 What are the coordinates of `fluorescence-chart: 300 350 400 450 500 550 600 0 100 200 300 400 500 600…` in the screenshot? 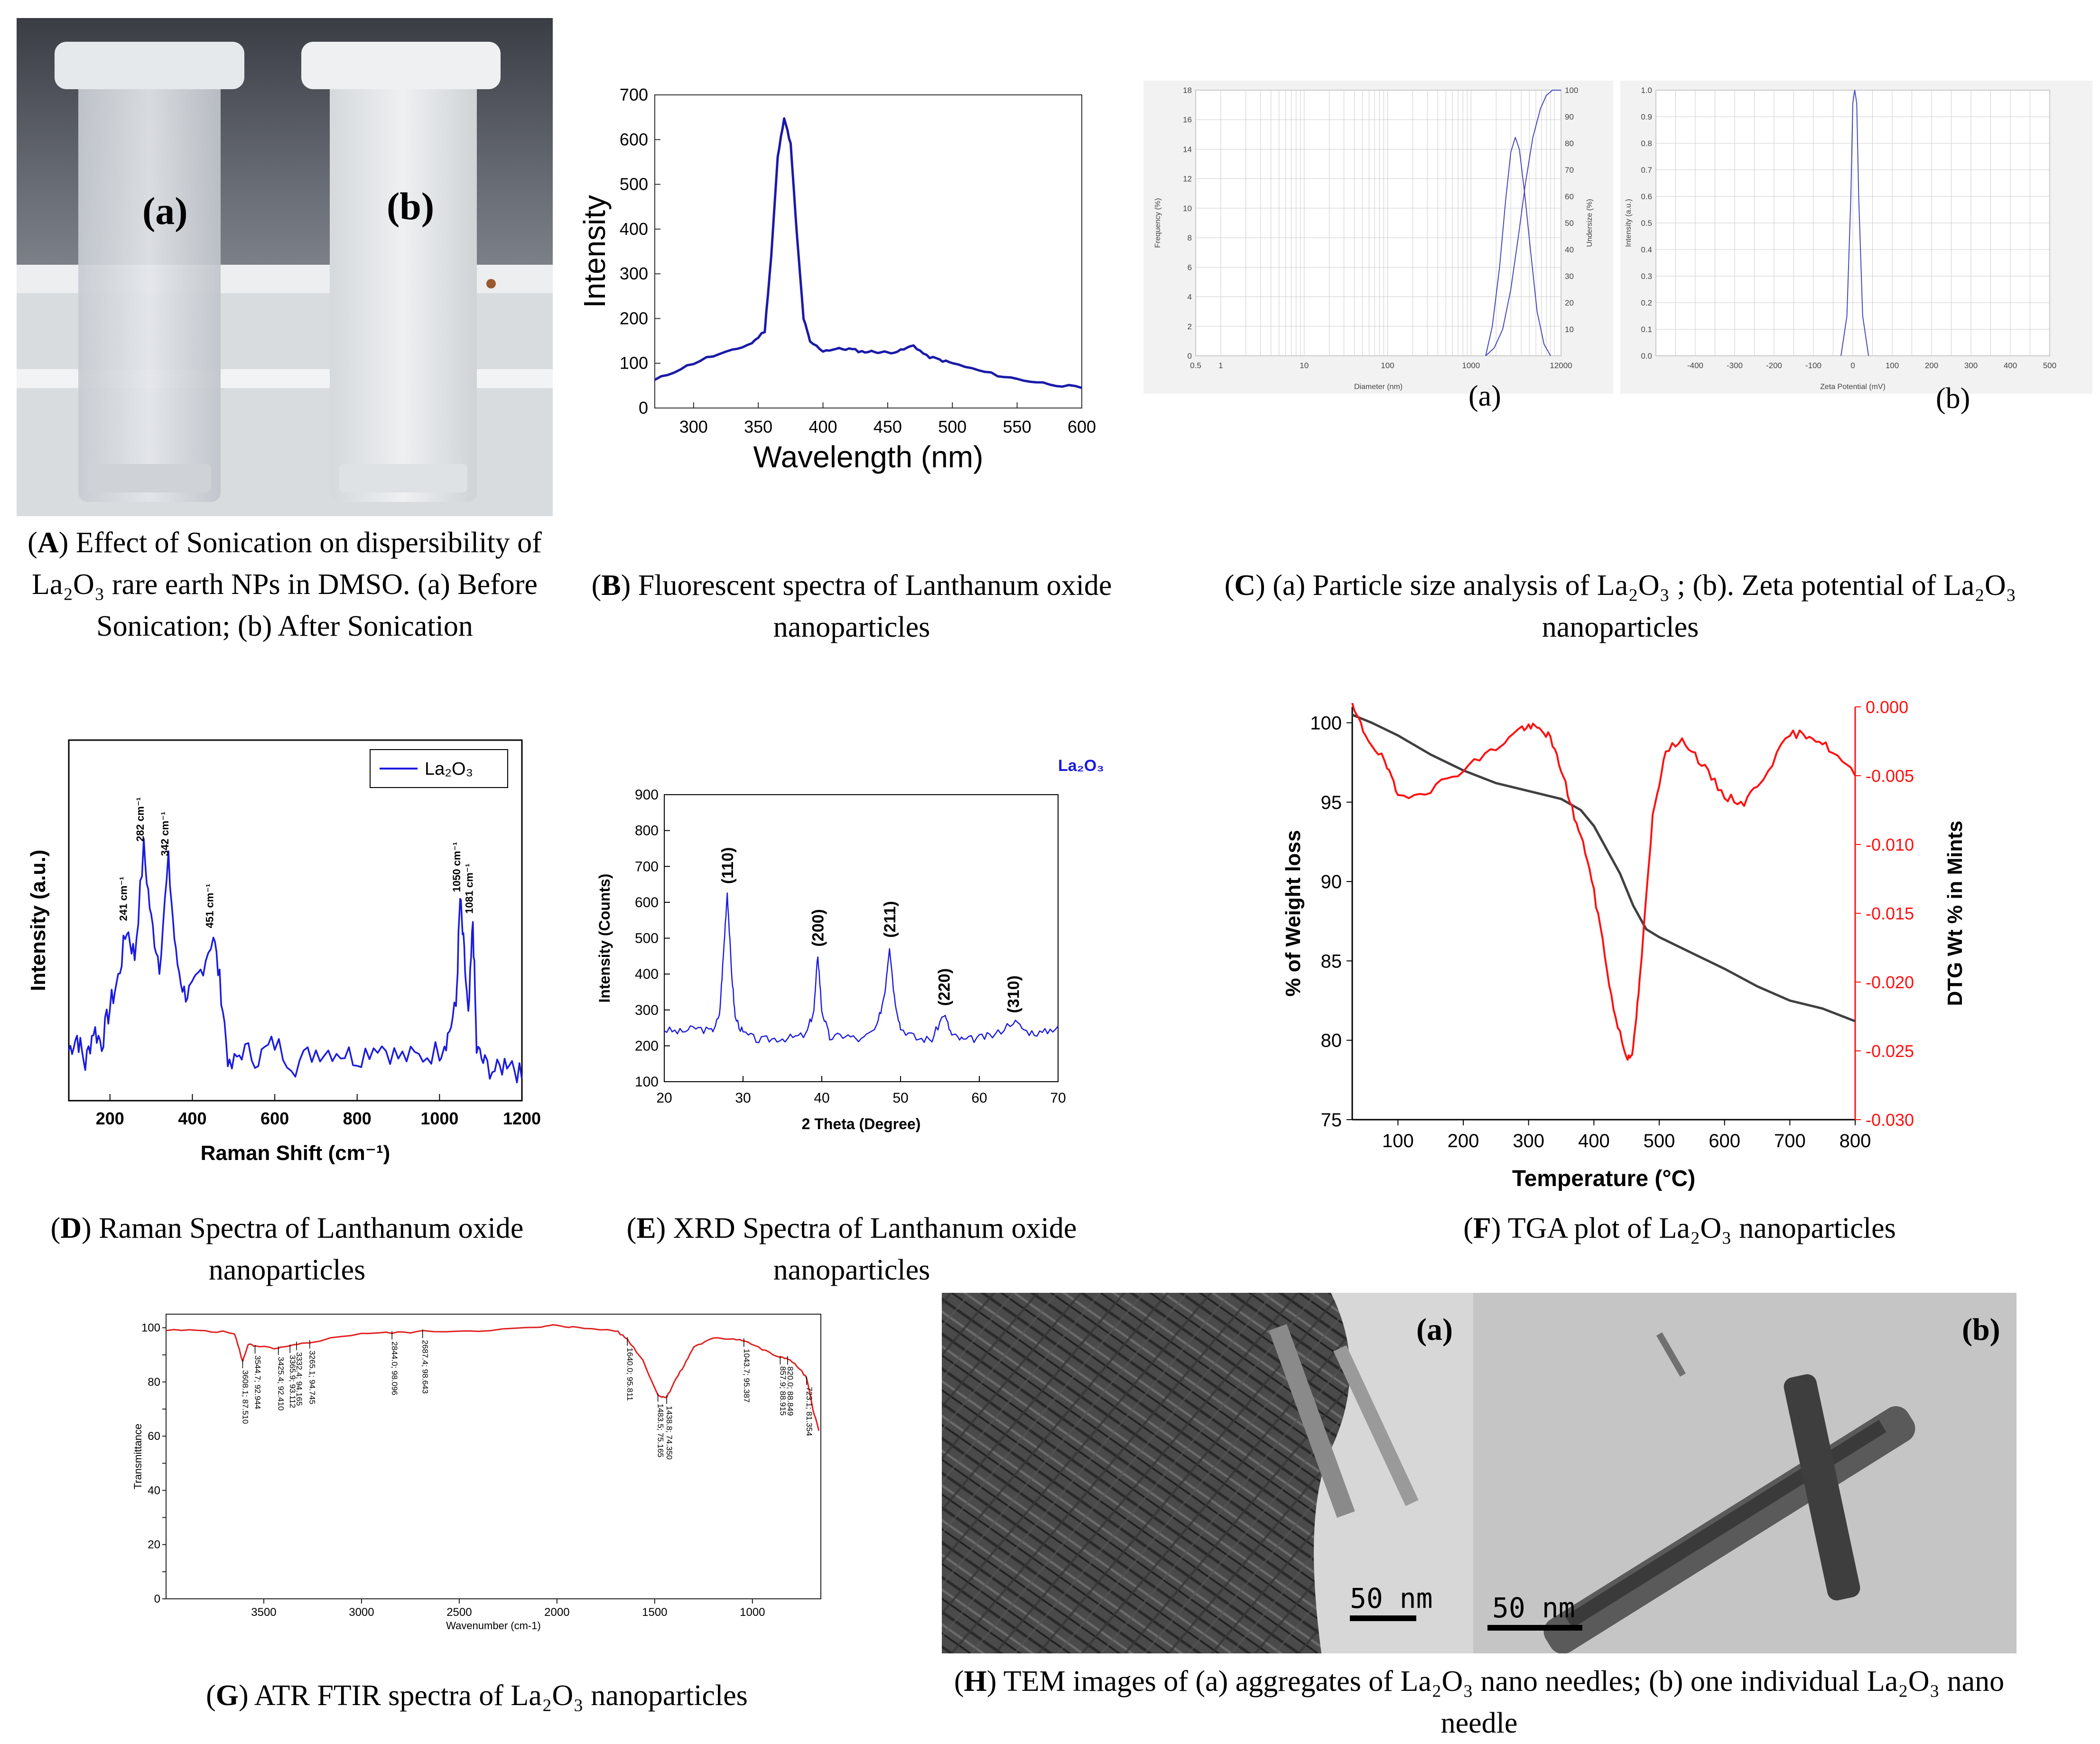 It's located at (836, 279).